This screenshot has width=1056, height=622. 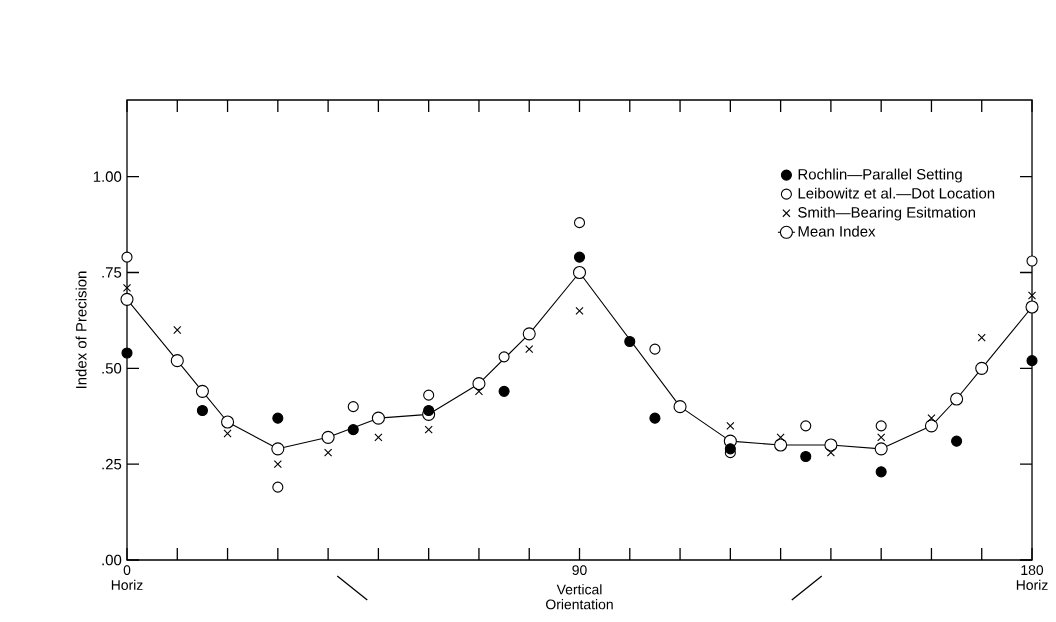 I want to click on legend-label: Leibowitz et al.—Dot Location, so click(x=896, y=193).